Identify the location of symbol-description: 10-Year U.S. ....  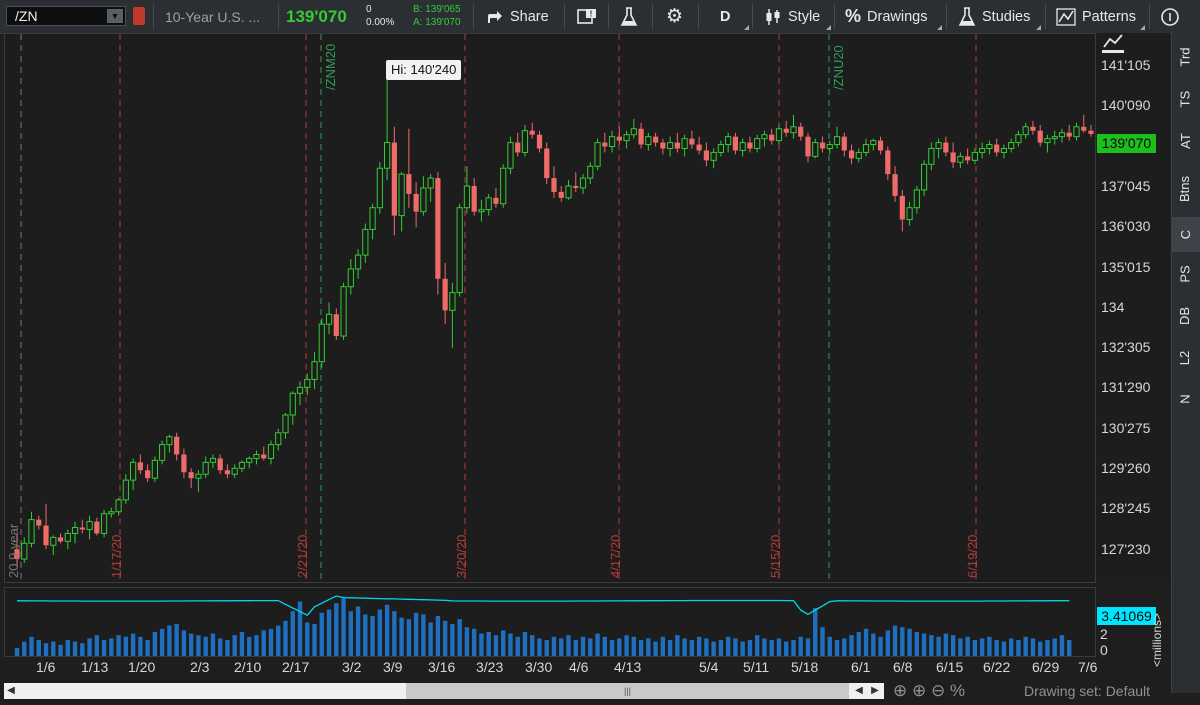
(213, 17).